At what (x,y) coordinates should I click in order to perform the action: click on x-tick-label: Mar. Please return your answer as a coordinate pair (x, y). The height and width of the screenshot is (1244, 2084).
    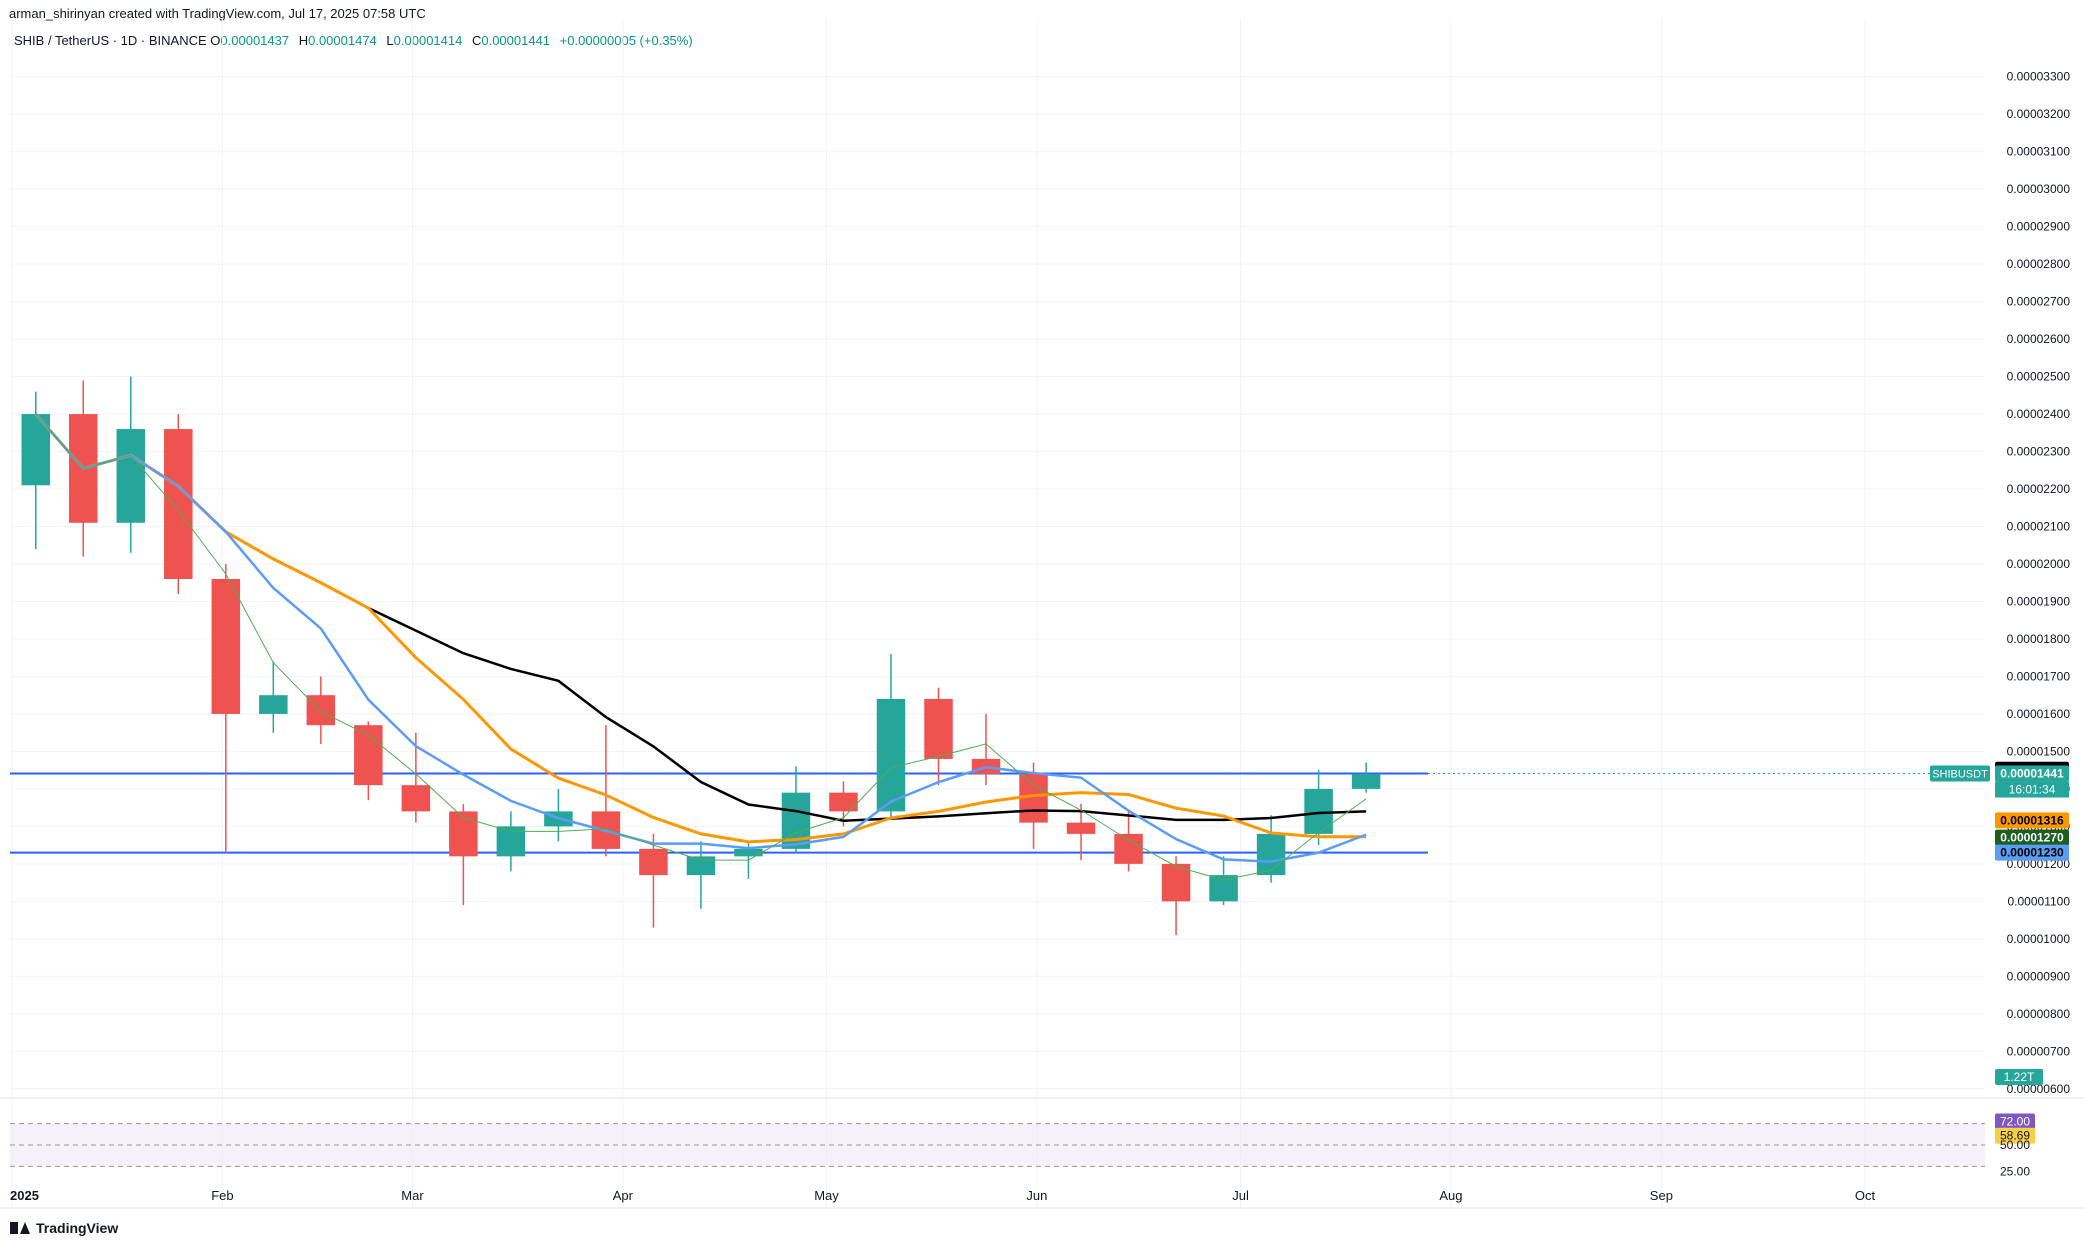
    Looking at the image, I should click on (412, 1195).